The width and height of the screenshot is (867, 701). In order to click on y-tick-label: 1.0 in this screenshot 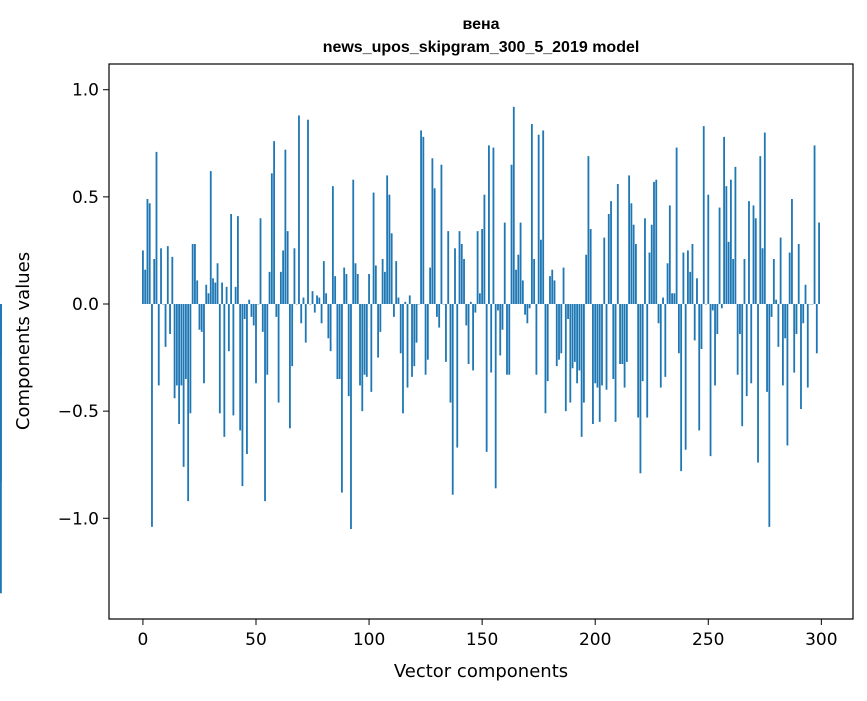, I will do `click(85, 91)`.